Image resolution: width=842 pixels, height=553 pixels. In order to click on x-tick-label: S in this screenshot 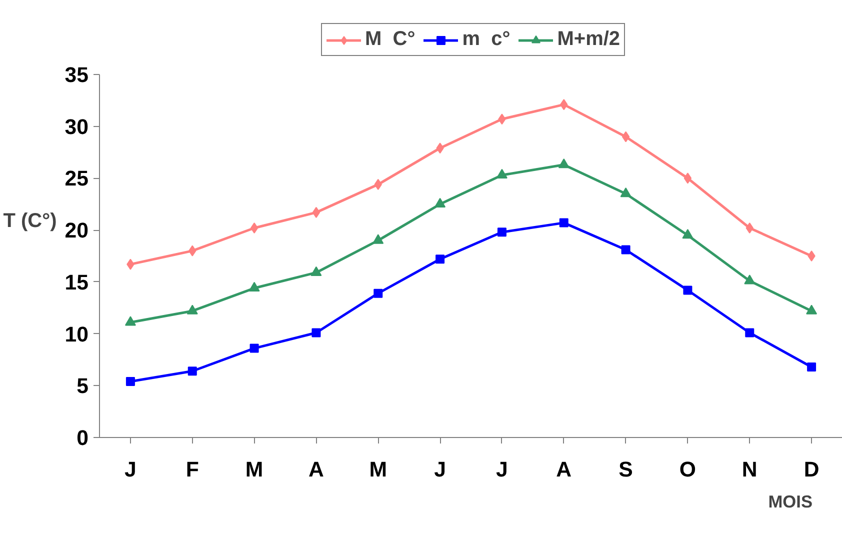, I will do `click(625, 470)`.